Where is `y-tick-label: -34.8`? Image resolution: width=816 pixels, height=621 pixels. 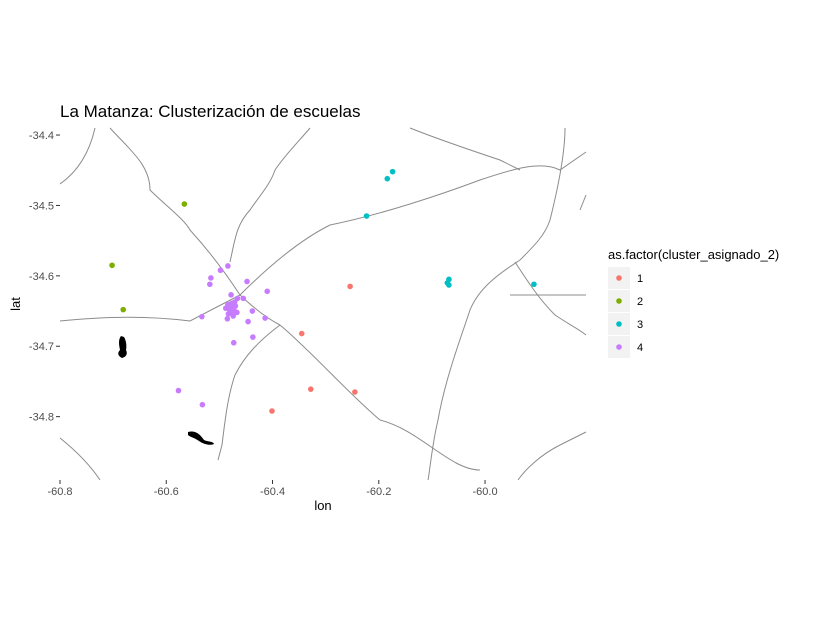
y-tick-label: -34.8 is located at coordinates (41, 418).